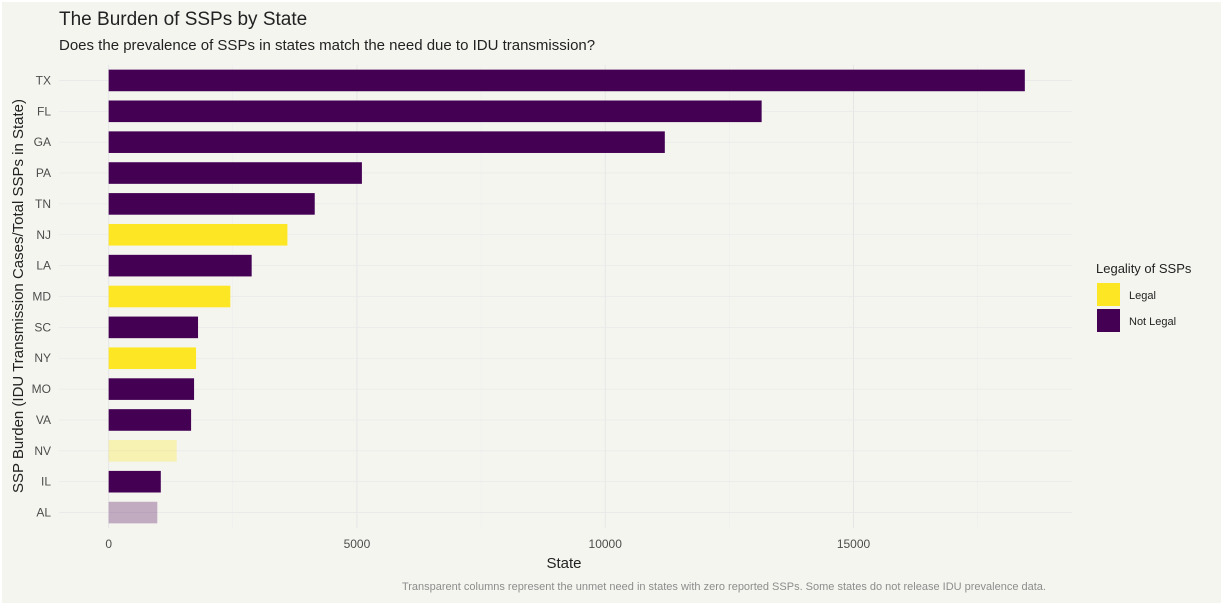  Describe the element at coordinates (43, 173) in the screenshot. I see `y-tick-label-pa: PA` at that location.